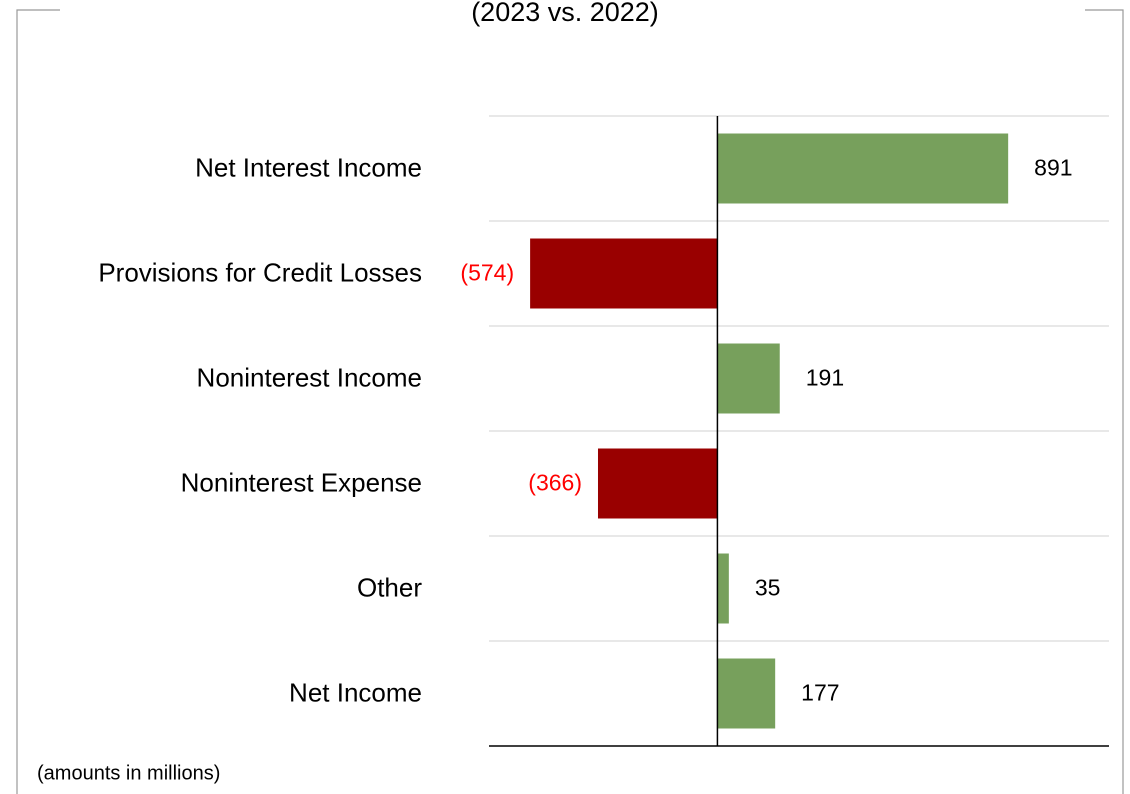  Describe the element at coordinates (128, 773) in the screenshot. I see `footnote: (amounts in millions)` at that location.